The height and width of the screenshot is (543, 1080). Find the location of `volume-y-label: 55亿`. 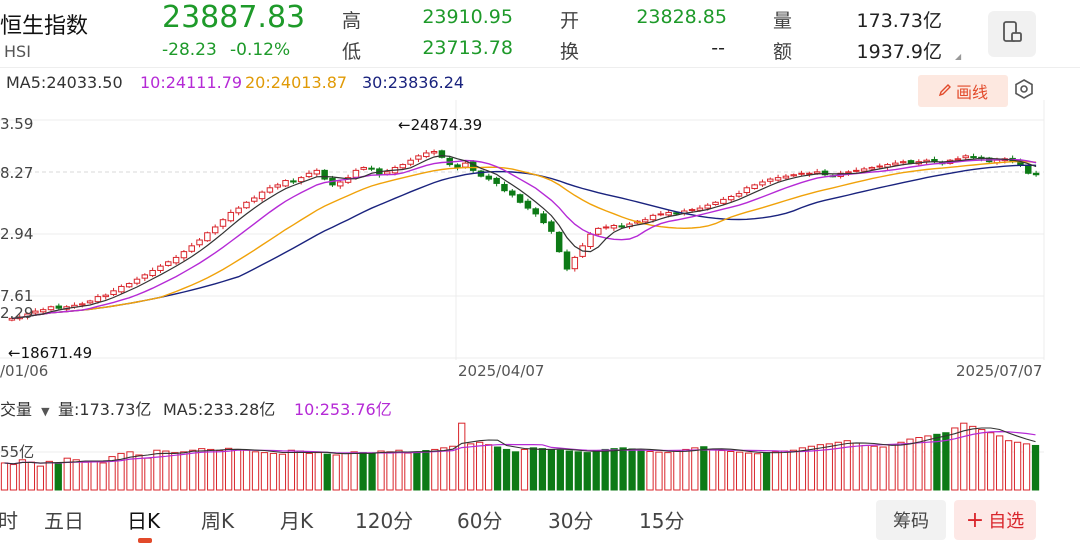

volume-y-label: 55亿 is located at coordinates (17, 452).